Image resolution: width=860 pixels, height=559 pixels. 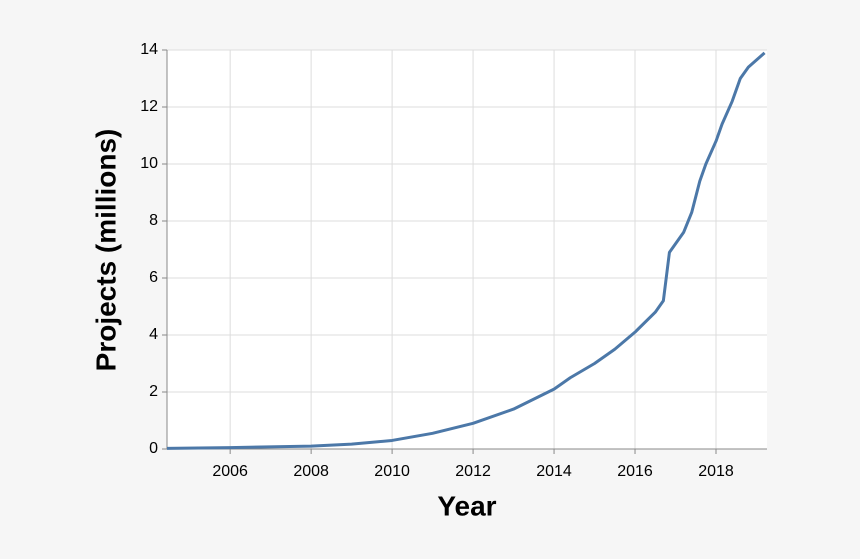 What do you see at coordinates (153, 277) in the screenshot?
I see `y-tick-label: 6` at bounding box center [153, 277].